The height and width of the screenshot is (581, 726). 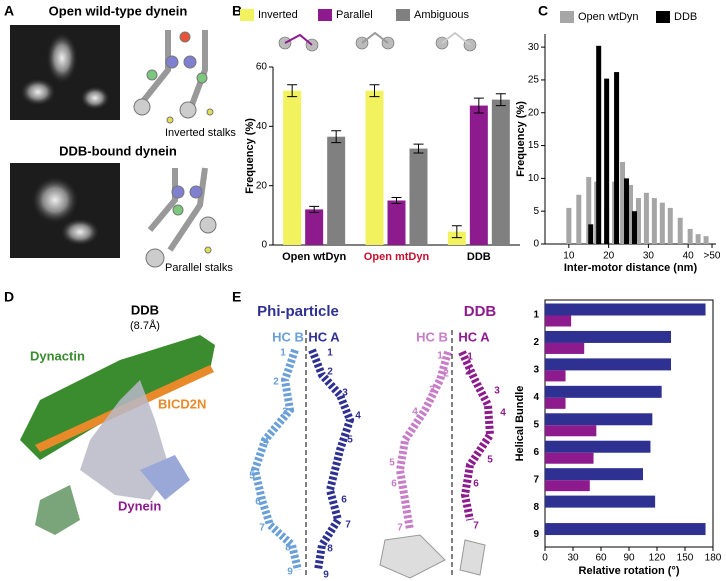 I want to click on x-tick-label: 150, so click(x=685, y=558).